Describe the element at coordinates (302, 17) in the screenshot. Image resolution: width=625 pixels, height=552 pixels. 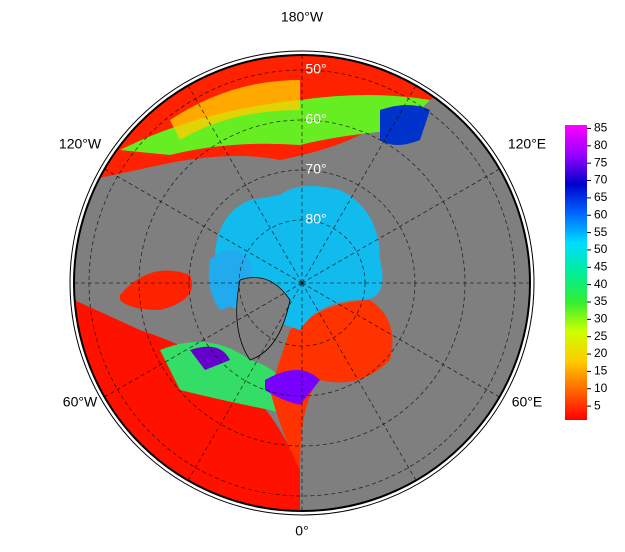
I see `lon-label: 180°W` at that location.